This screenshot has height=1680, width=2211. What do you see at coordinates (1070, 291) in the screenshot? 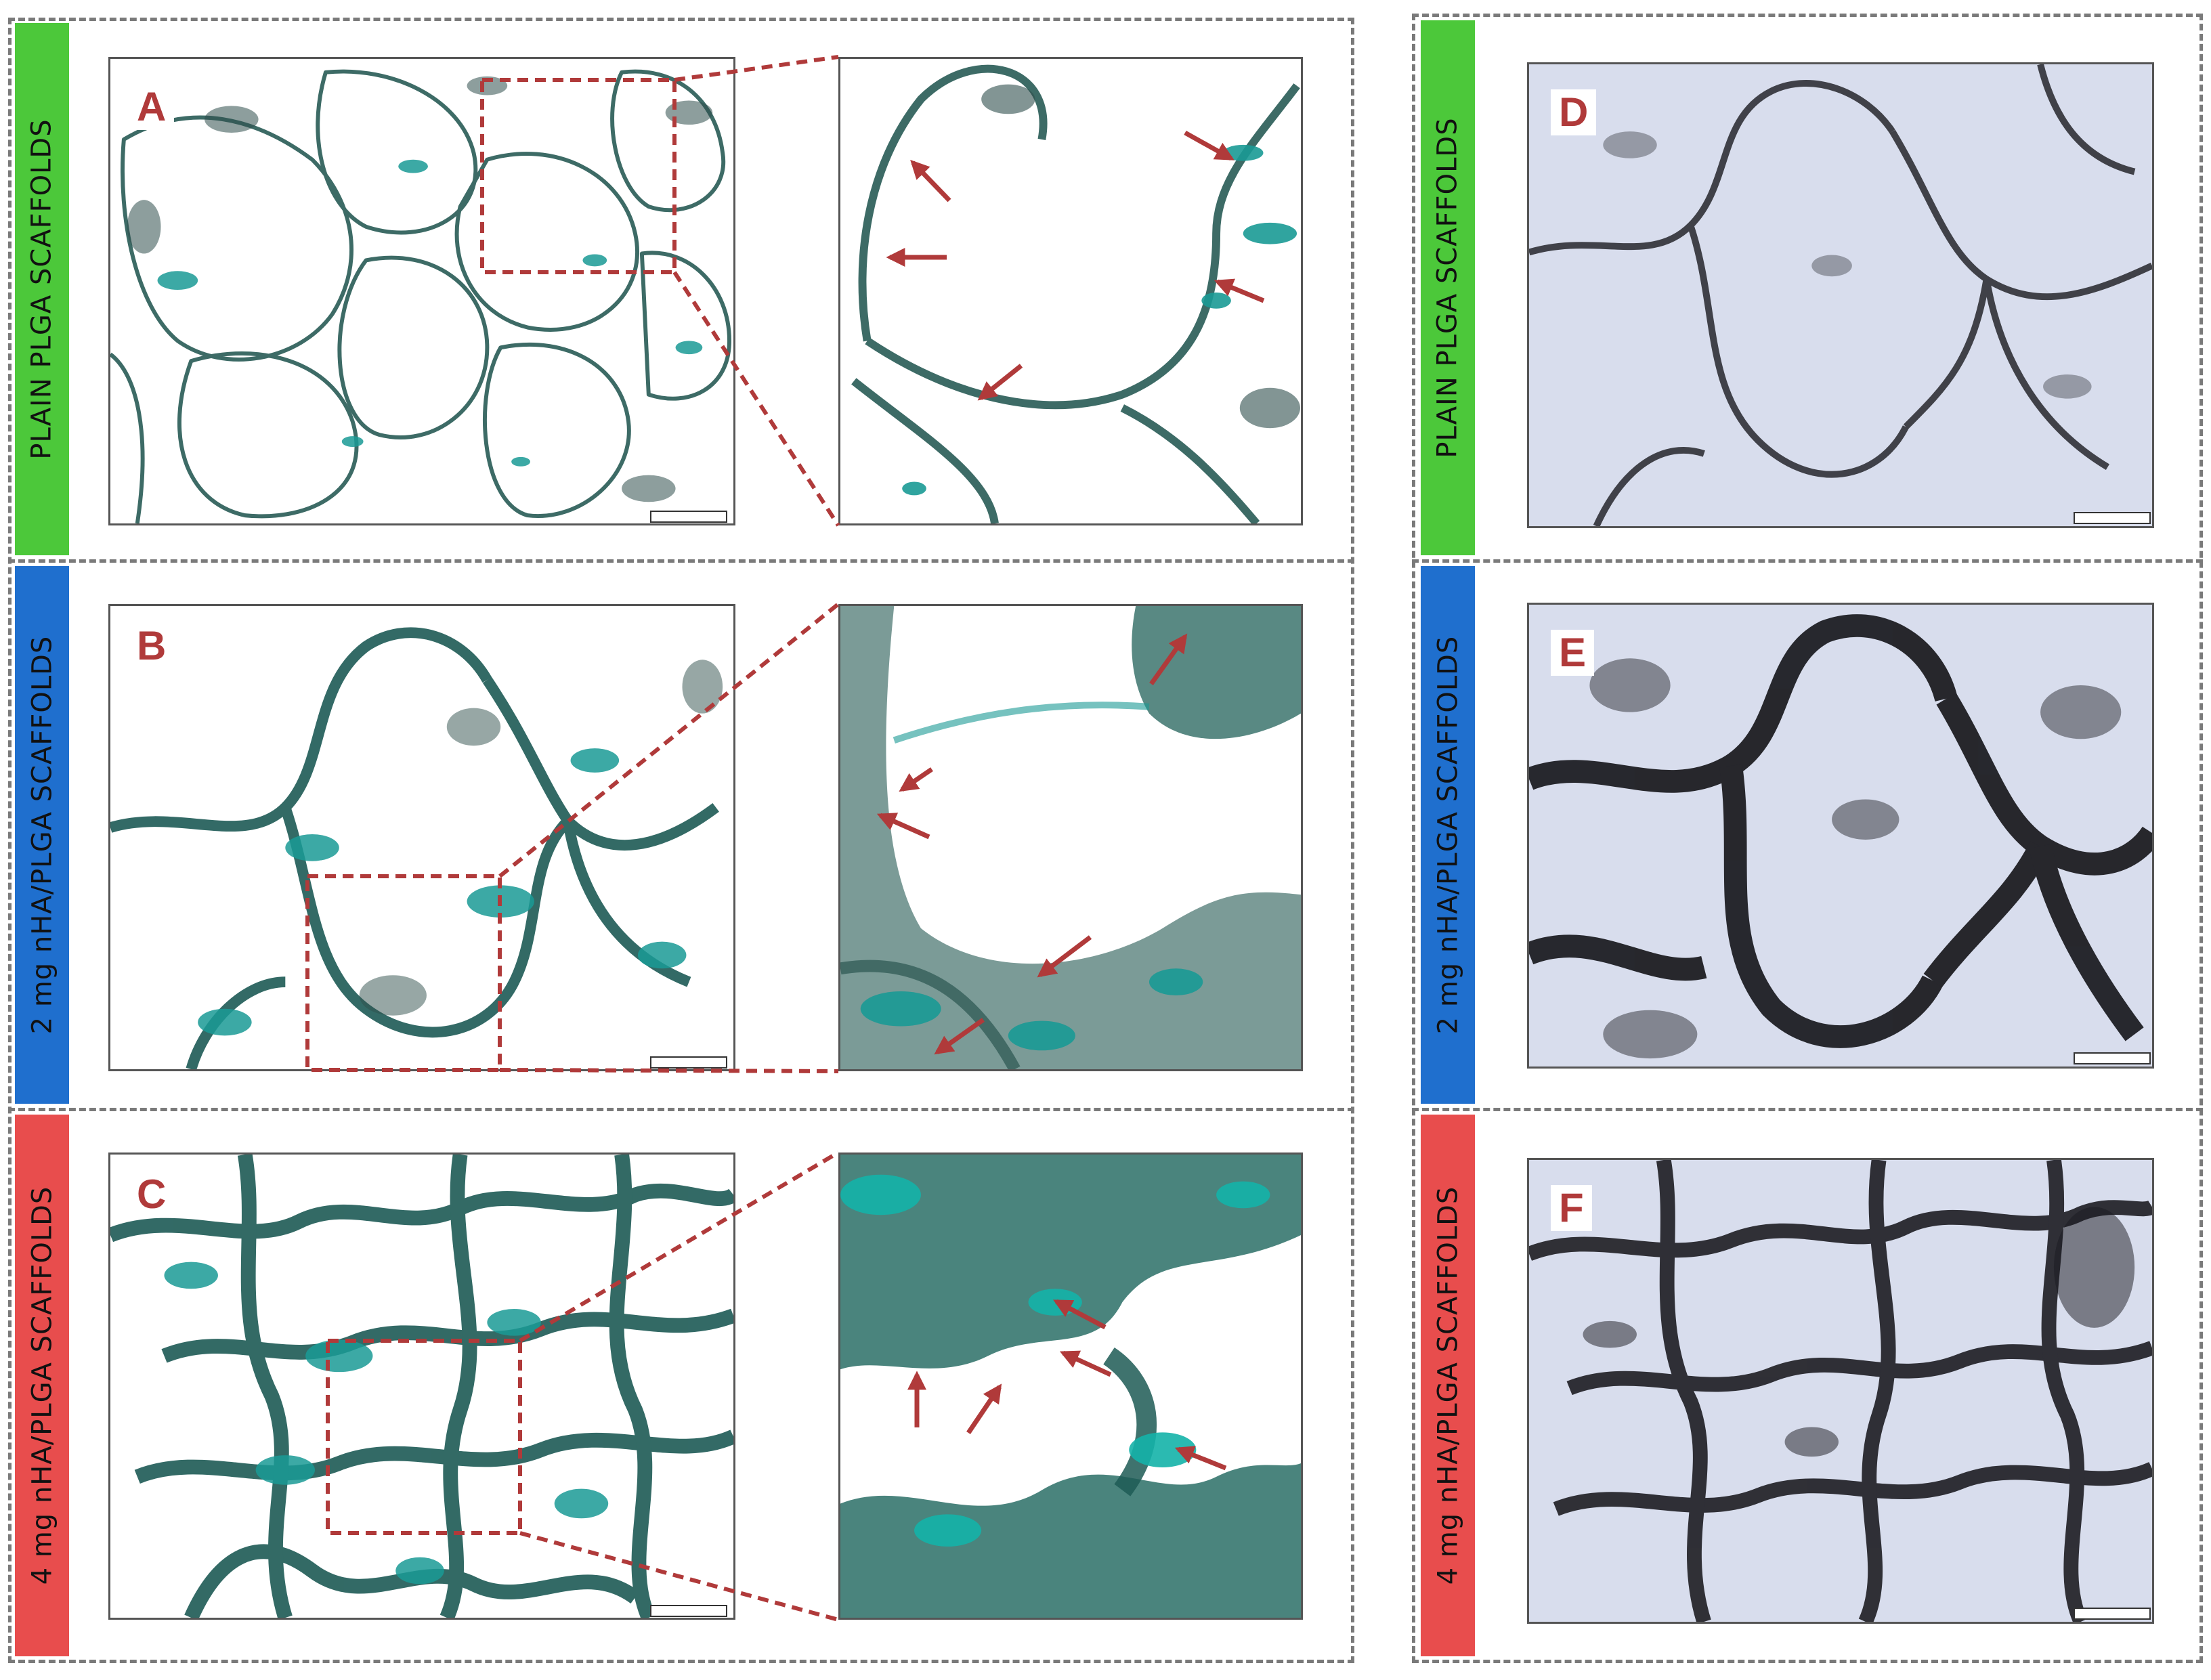
I see `micrograph-a-zoom` at bounding box center [1070, 291].